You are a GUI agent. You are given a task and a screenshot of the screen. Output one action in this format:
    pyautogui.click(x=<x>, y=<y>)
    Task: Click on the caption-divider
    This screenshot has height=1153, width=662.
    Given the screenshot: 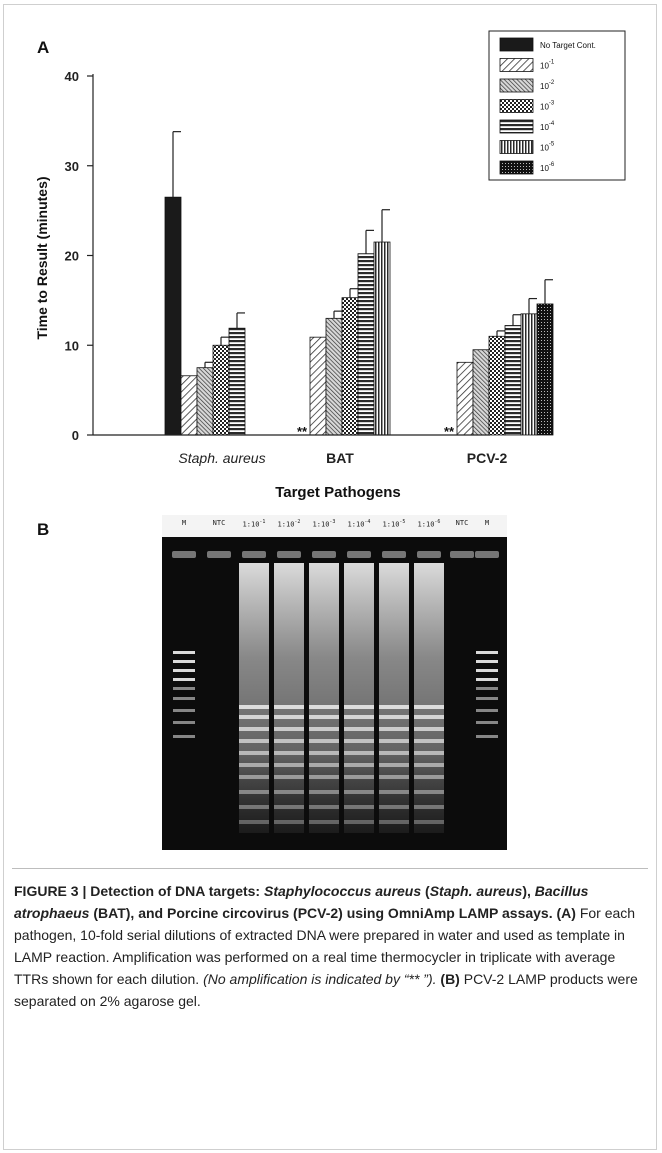 What is the action you would take?
    pyautogui.click(x=330, y=868)
    